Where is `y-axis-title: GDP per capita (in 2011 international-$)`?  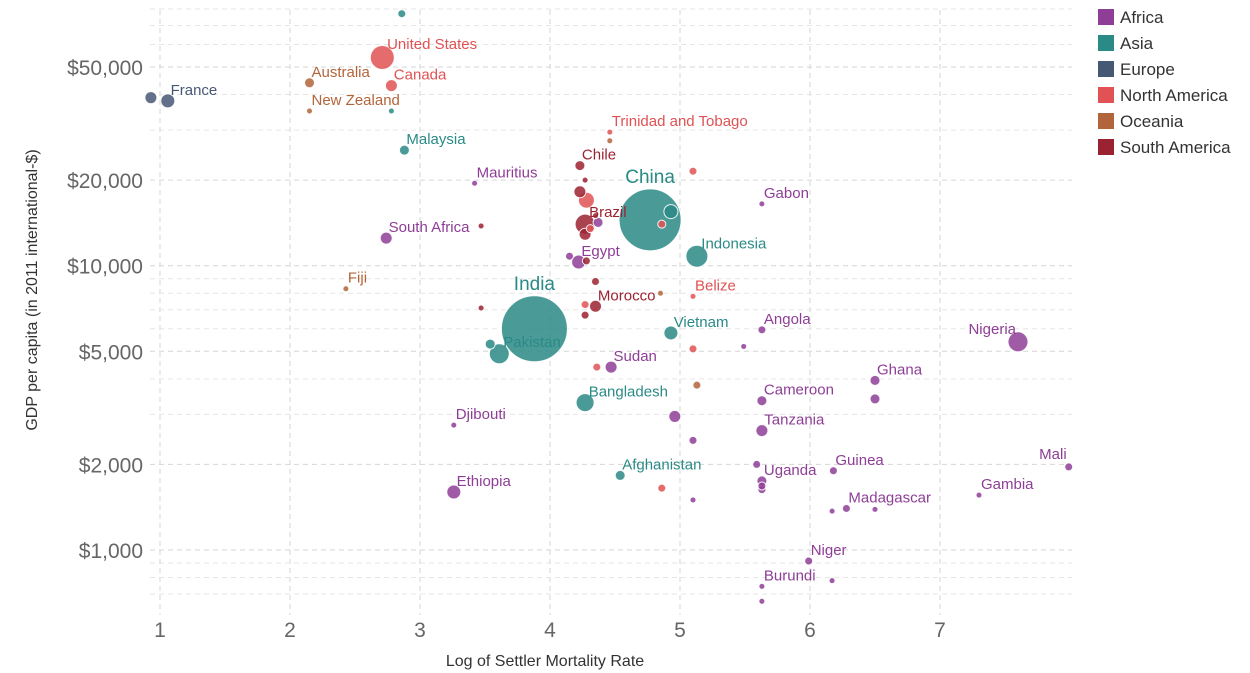 y-axis-title: GDP per capita (in 2011 international-$) is located at coordinates (32, 289).